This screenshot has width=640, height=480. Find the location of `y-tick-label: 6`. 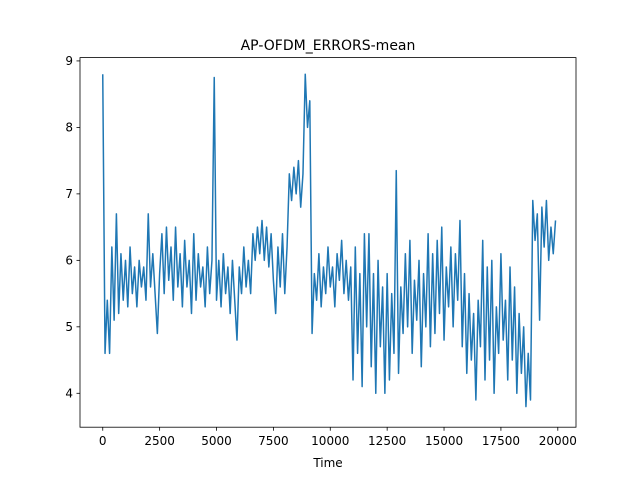

y-tick-label: 6 is located at coordinates (69, 260).